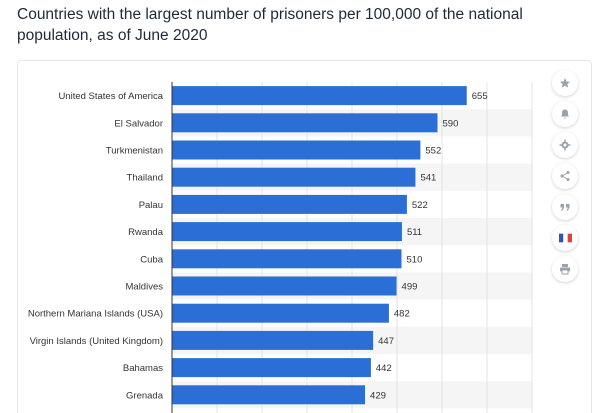 The image size is (600, 413). I want to click on category-label: United States of America, so click(110, 96).